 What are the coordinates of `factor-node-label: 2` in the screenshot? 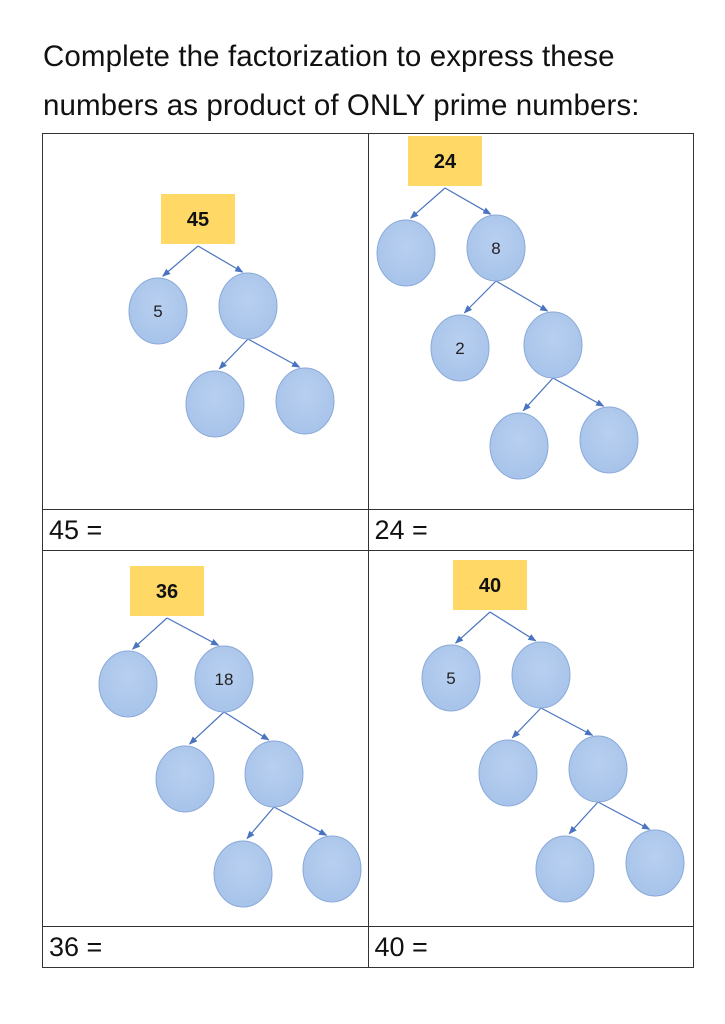 It's located at (459, 348).